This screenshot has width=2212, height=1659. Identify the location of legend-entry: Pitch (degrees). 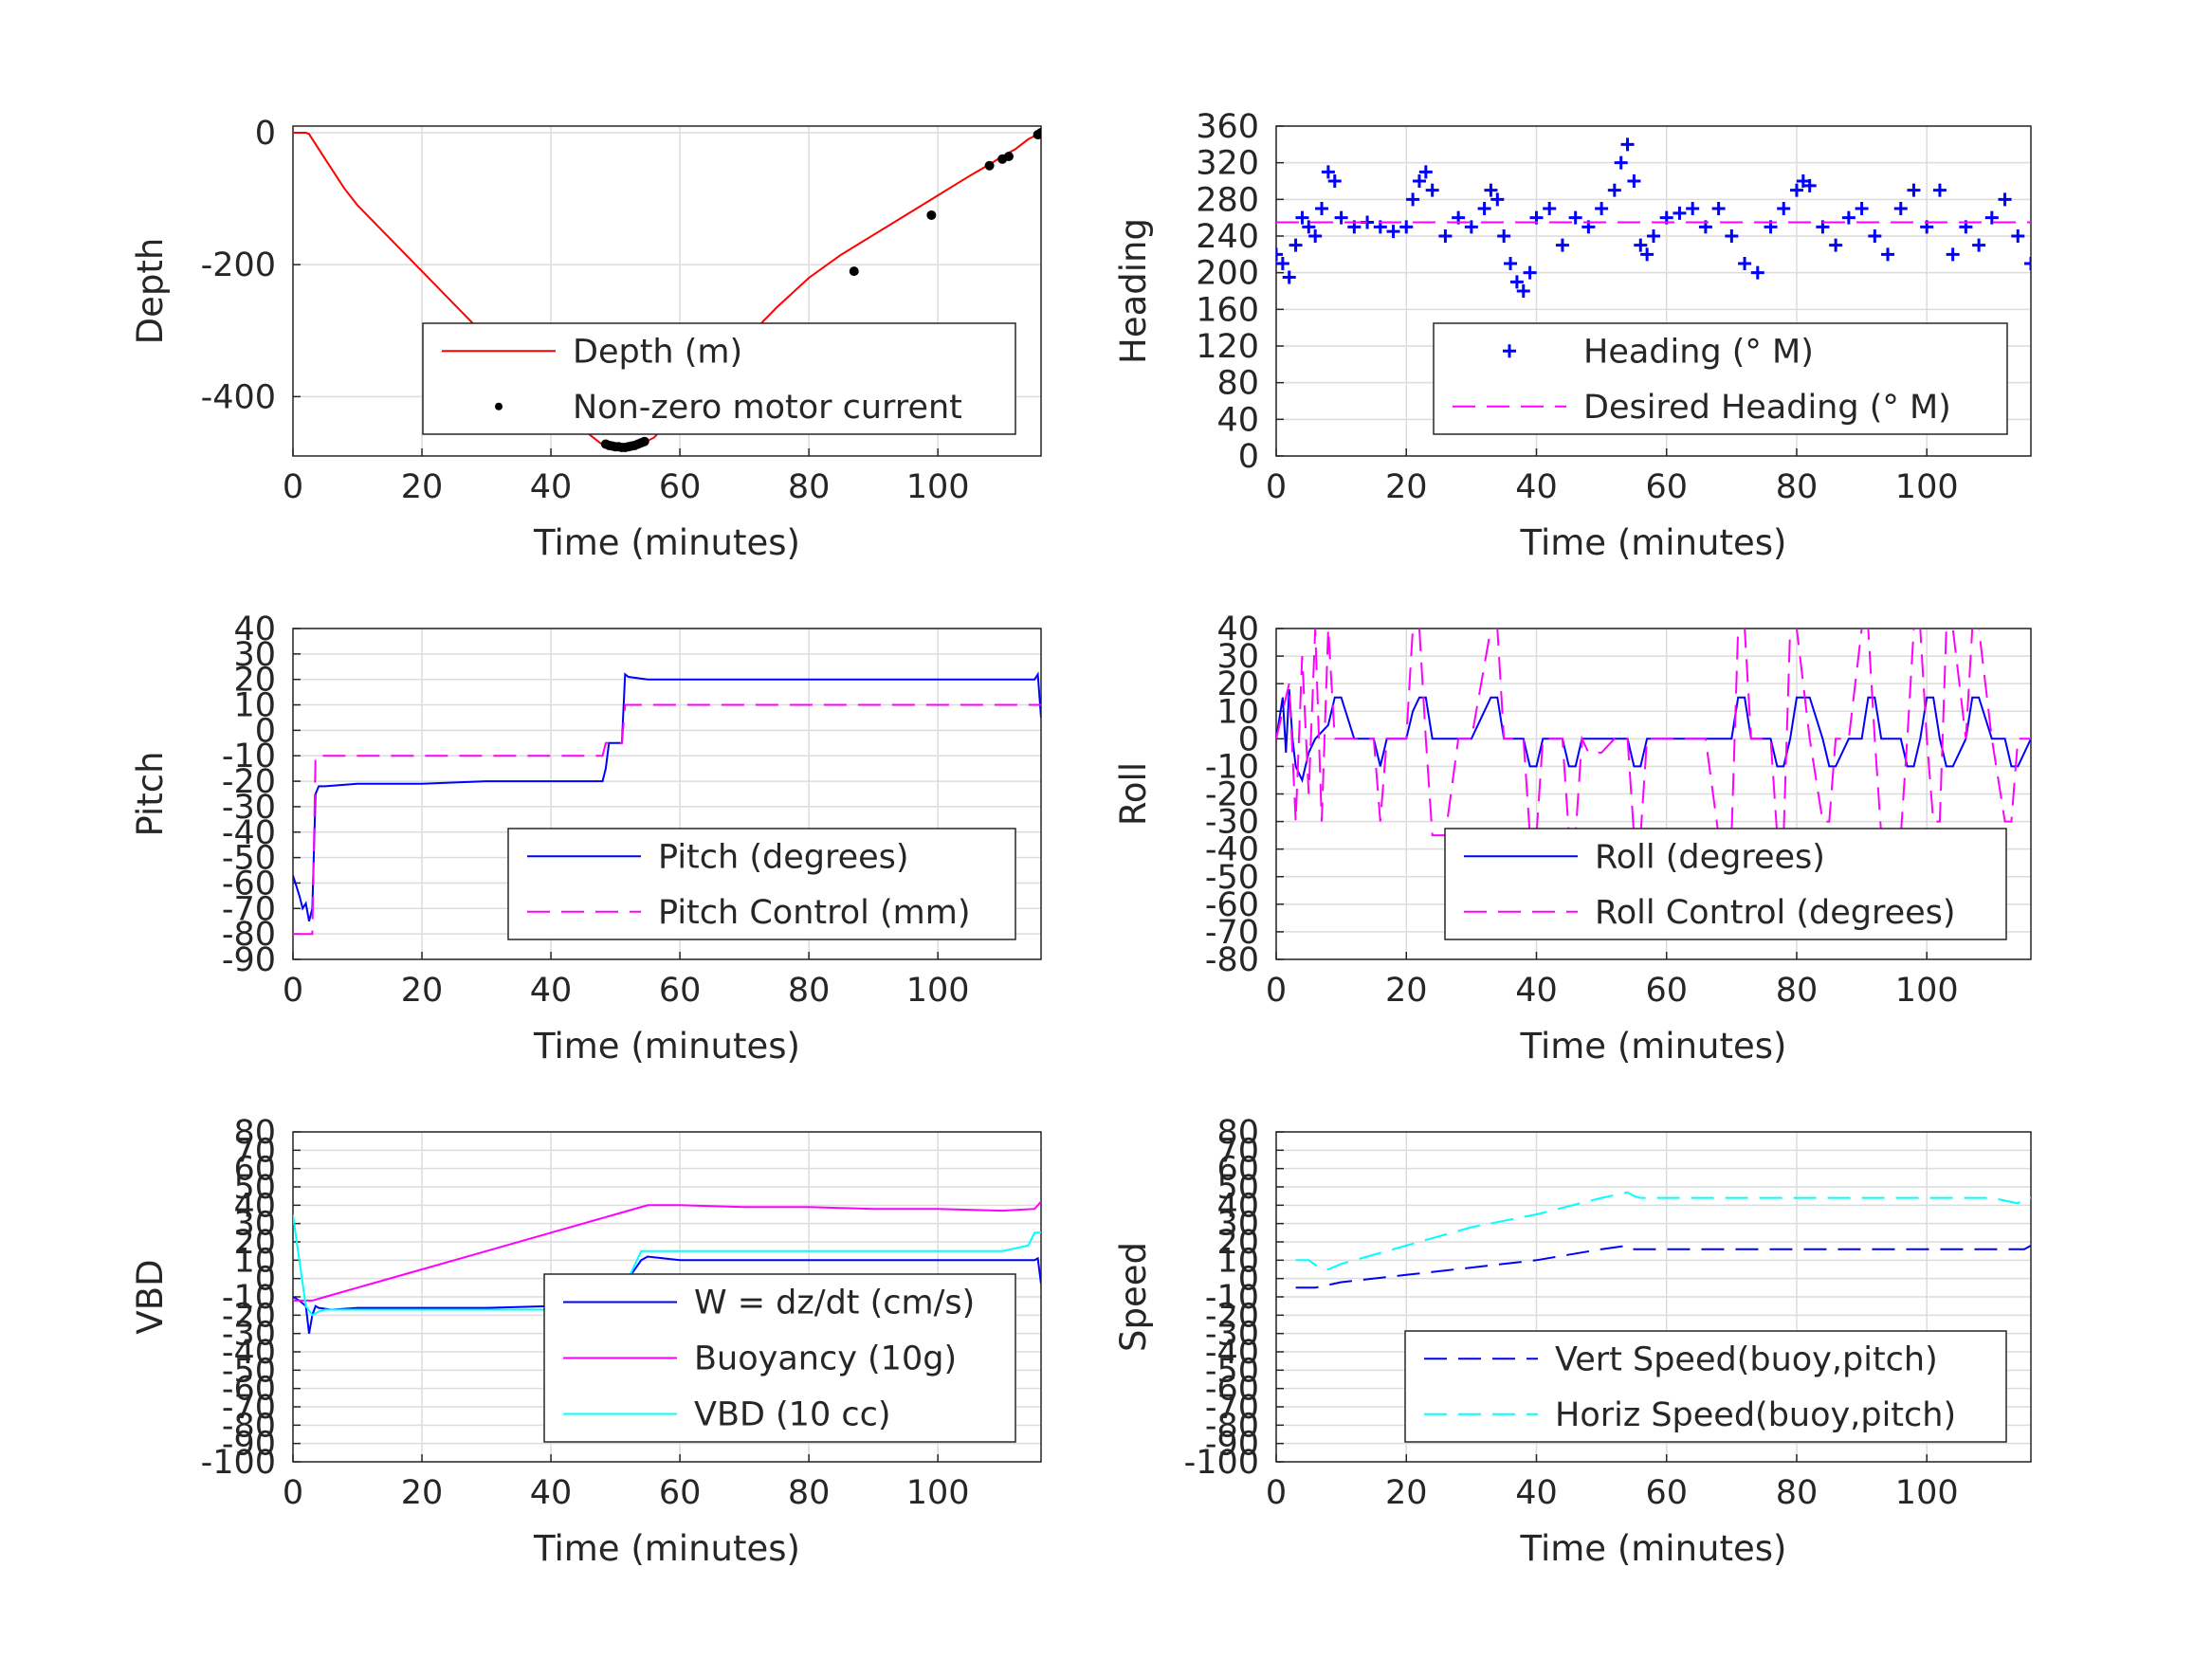
(783, 857).